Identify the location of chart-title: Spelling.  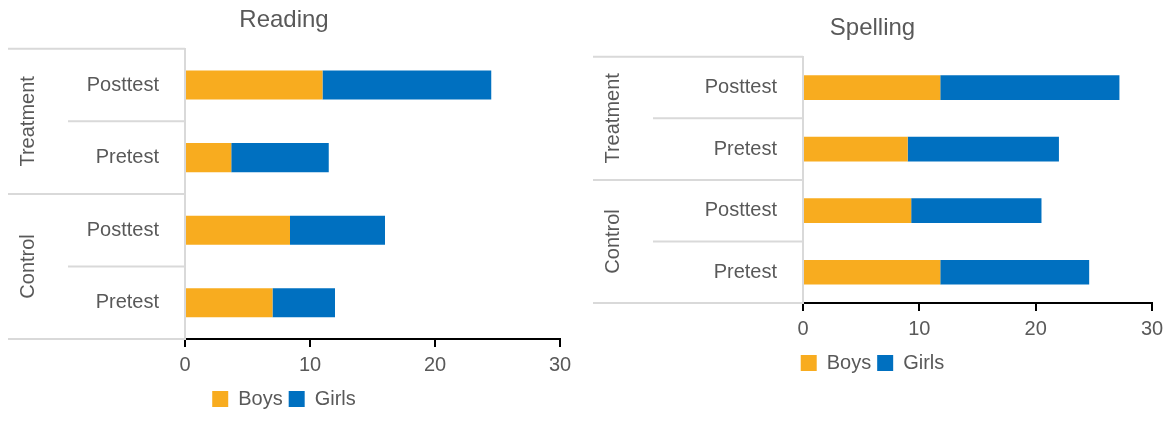
(872, 27).